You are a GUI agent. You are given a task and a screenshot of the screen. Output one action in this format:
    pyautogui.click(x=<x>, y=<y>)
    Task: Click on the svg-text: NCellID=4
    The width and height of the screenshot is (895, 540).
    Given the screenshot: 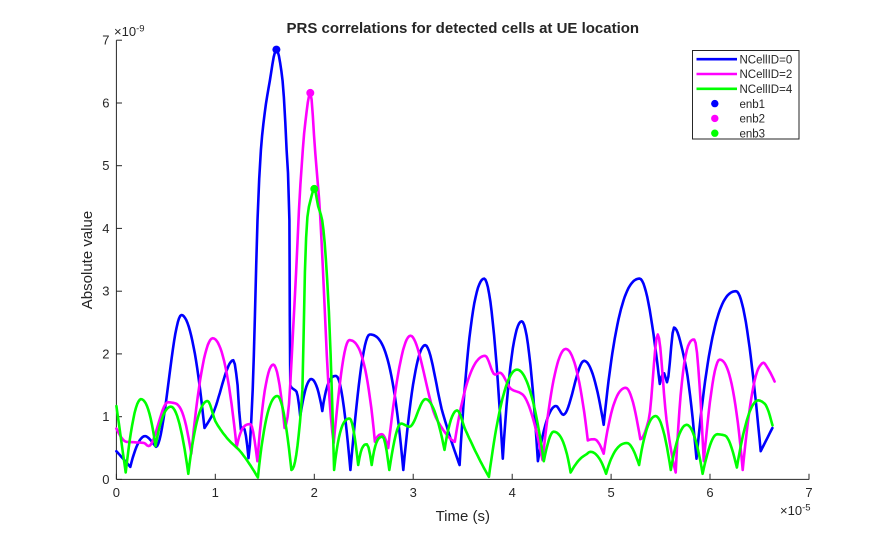 What is the action you would take?
    pyautogui.click(x=766, y=90)
    